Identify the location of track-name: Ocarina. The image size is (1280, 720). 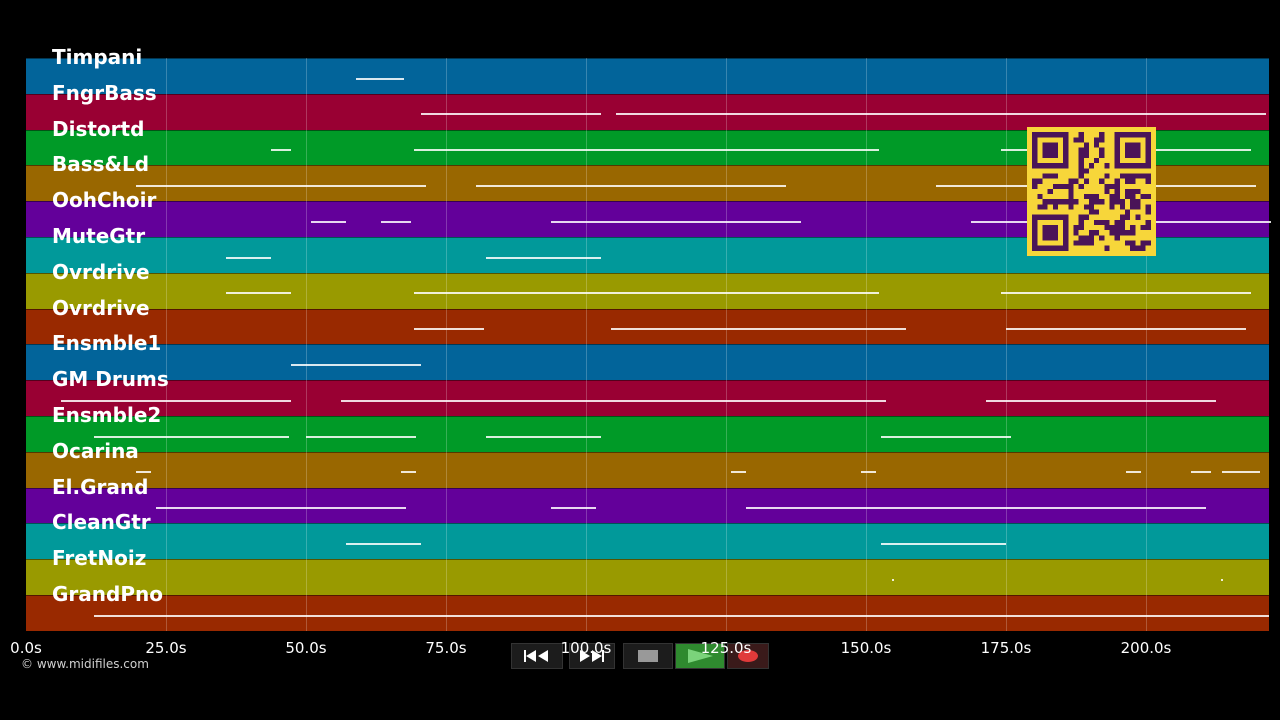
(95, 450).